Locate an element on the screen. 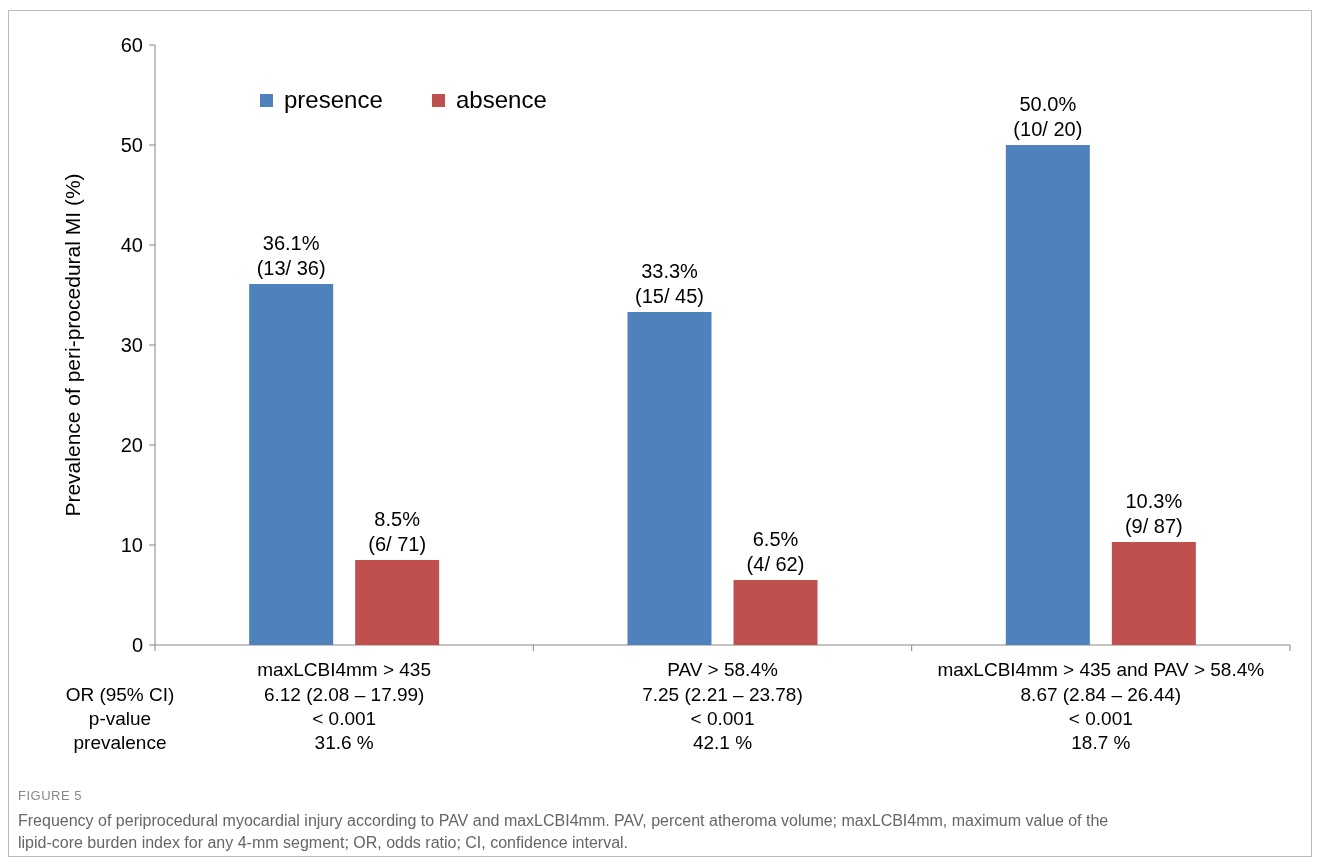 This screenshot has width=1320, height=865. text: Frequency of periprocedural myocardial injury according to PAV and maxLCBI4mm. PAV, percent atheroma volume; maxLCBI4mm, maximum value of the lipid-core burden index for any 4-mm segment; OR, odds ratio; CI, confidence interval. is located at coordinates (563, 831).